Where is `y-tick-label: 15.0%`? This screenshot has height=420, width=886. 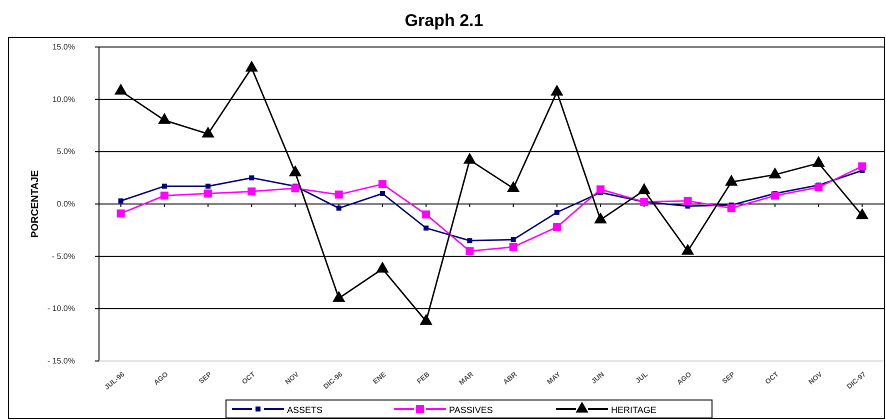
y-tick-label: 15.0% is located at coordinates (63, 47).